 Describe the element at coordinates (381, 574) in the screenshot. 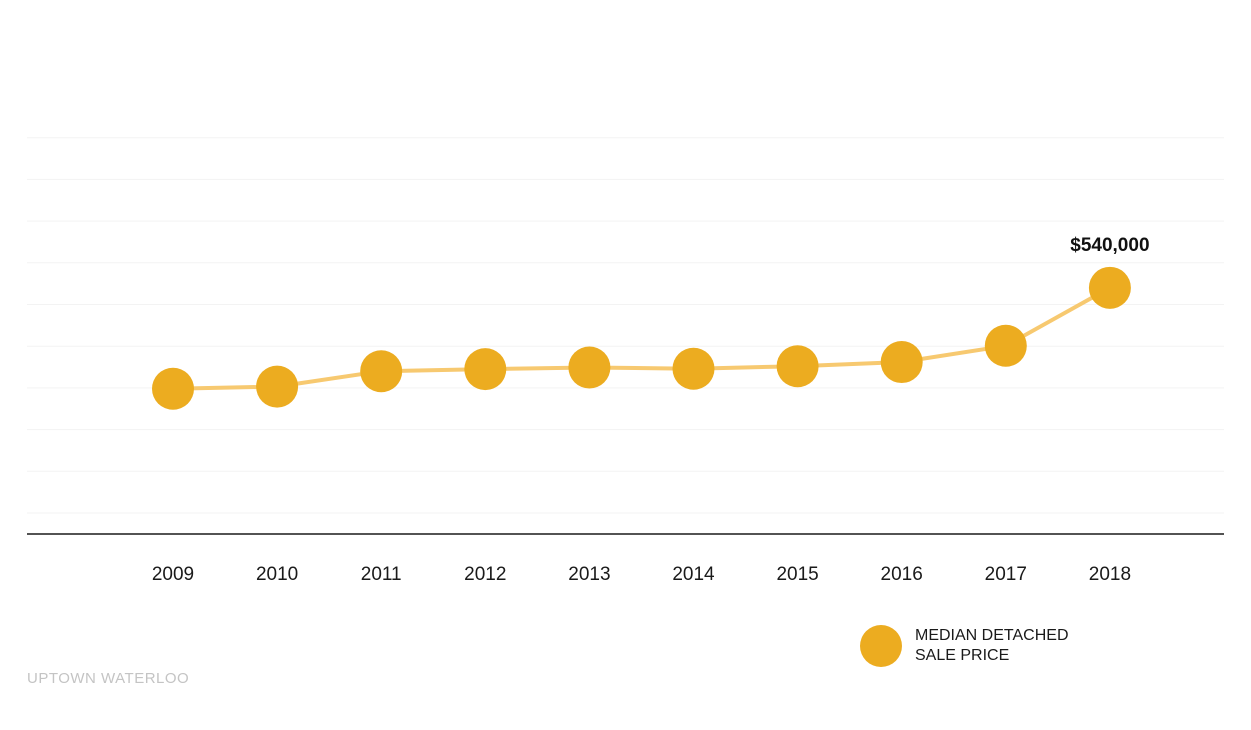

I see `x-tick-label-2011: 2011` at that location.